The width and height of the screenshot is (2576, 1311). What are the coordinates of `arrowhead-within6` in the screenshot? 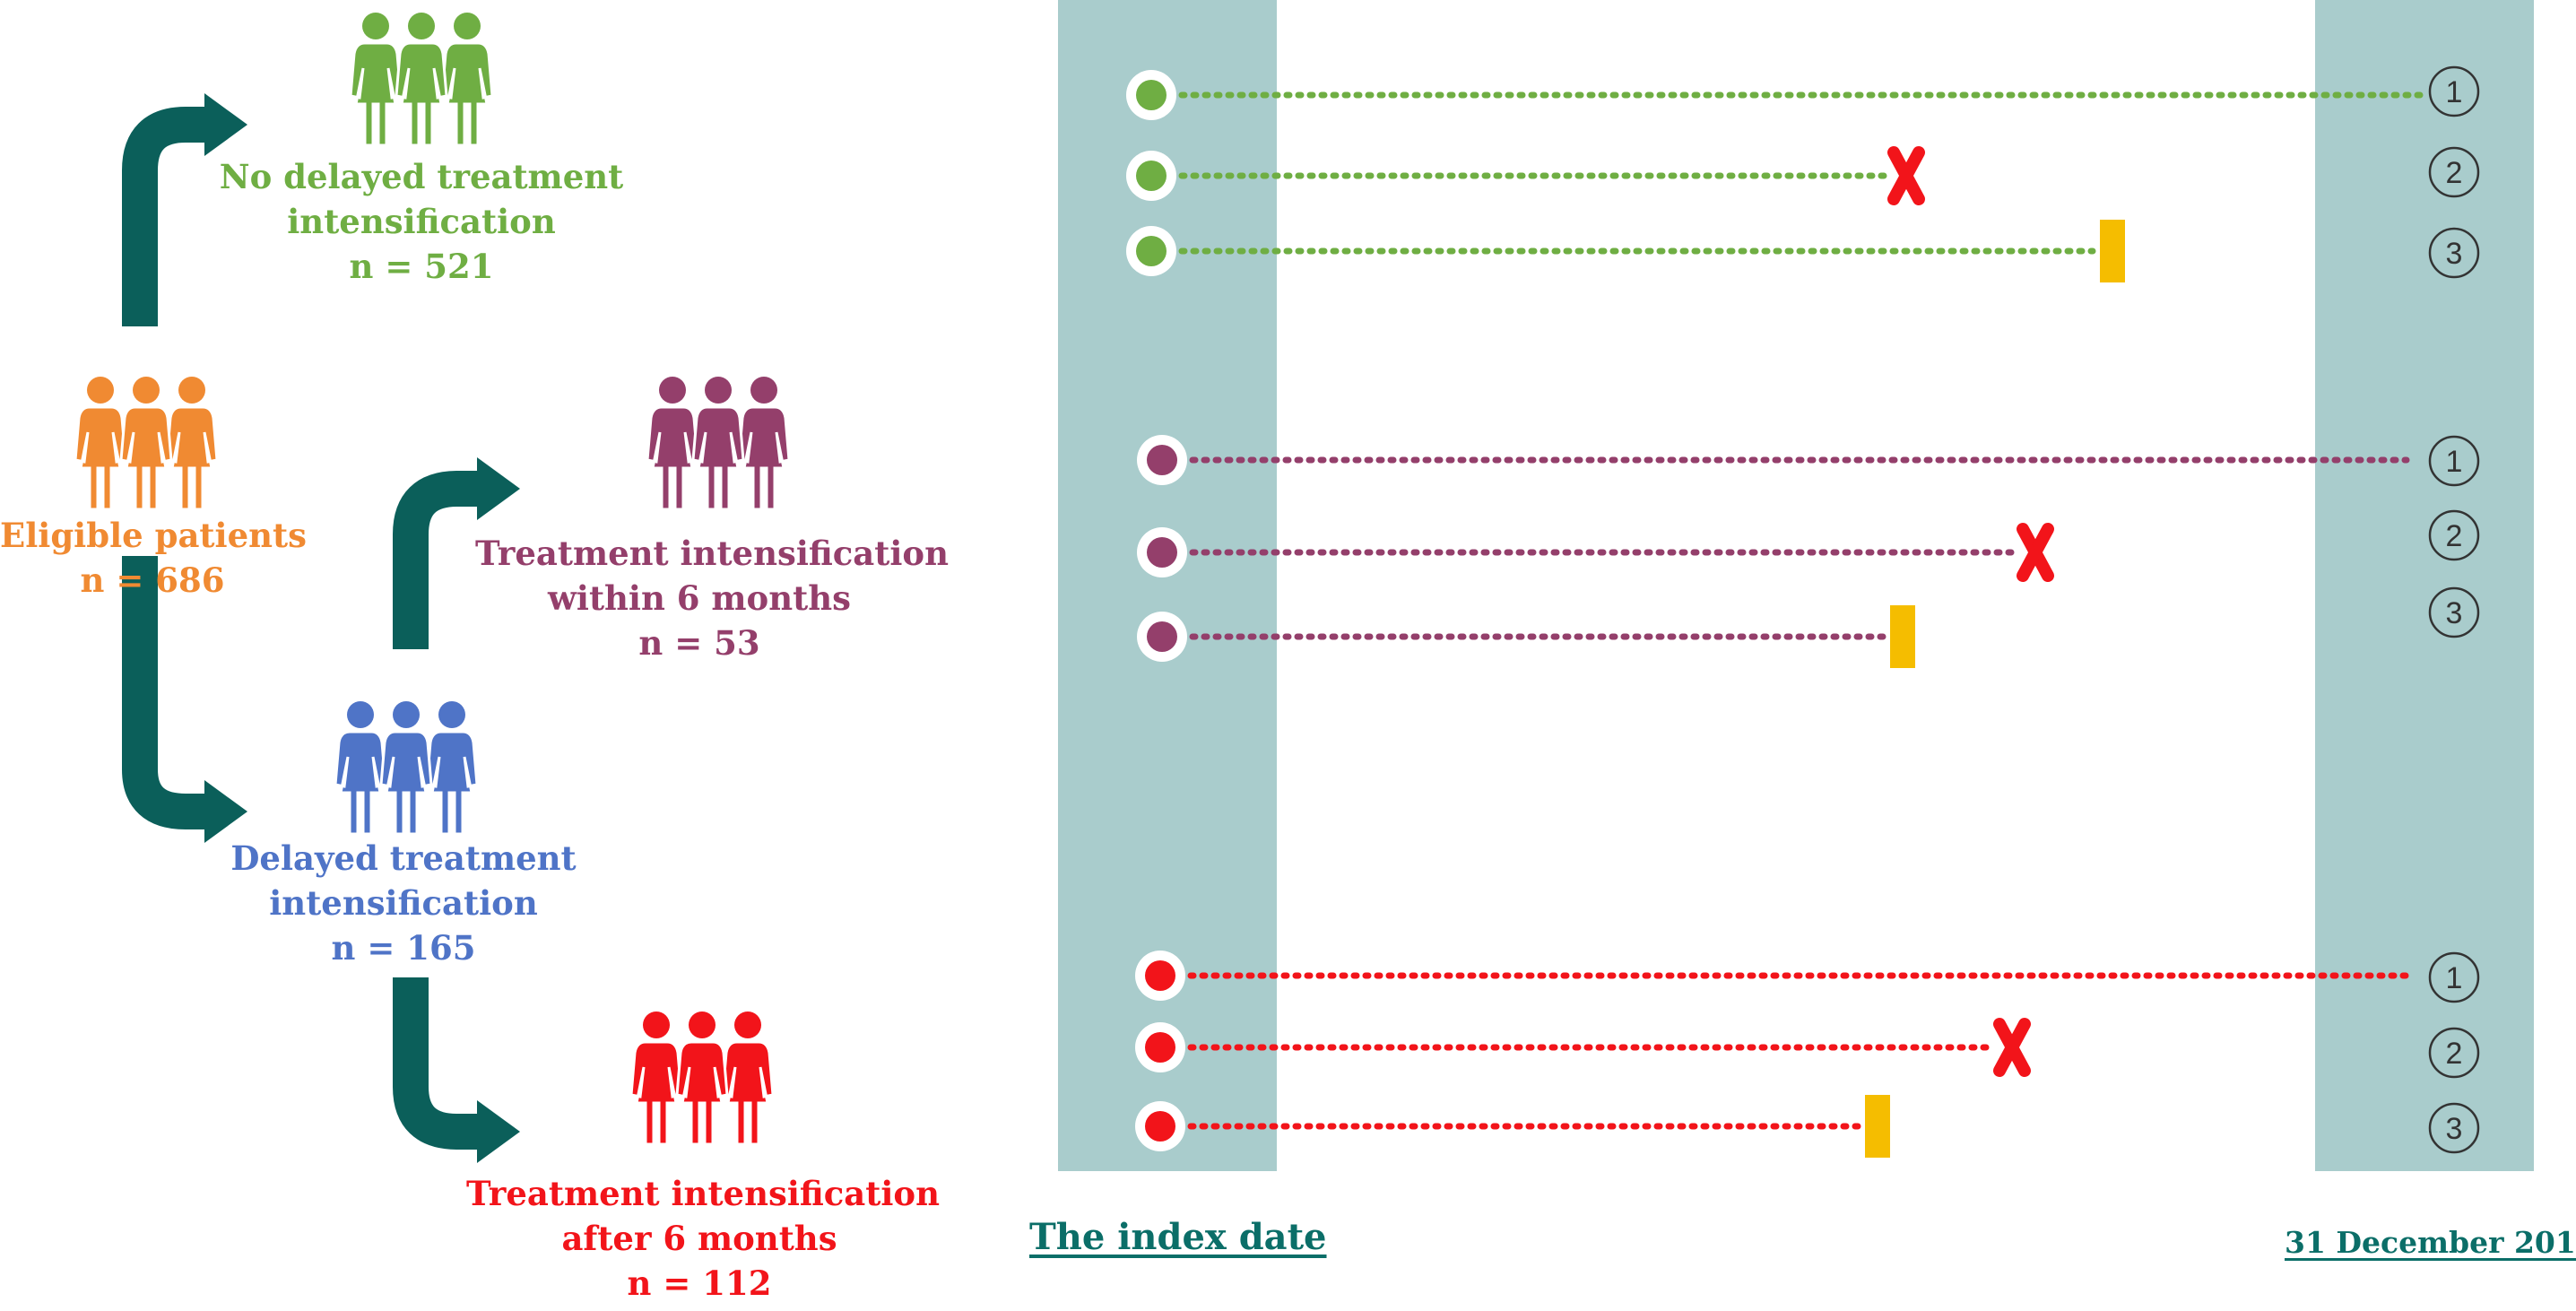 It's located at (498, 488).